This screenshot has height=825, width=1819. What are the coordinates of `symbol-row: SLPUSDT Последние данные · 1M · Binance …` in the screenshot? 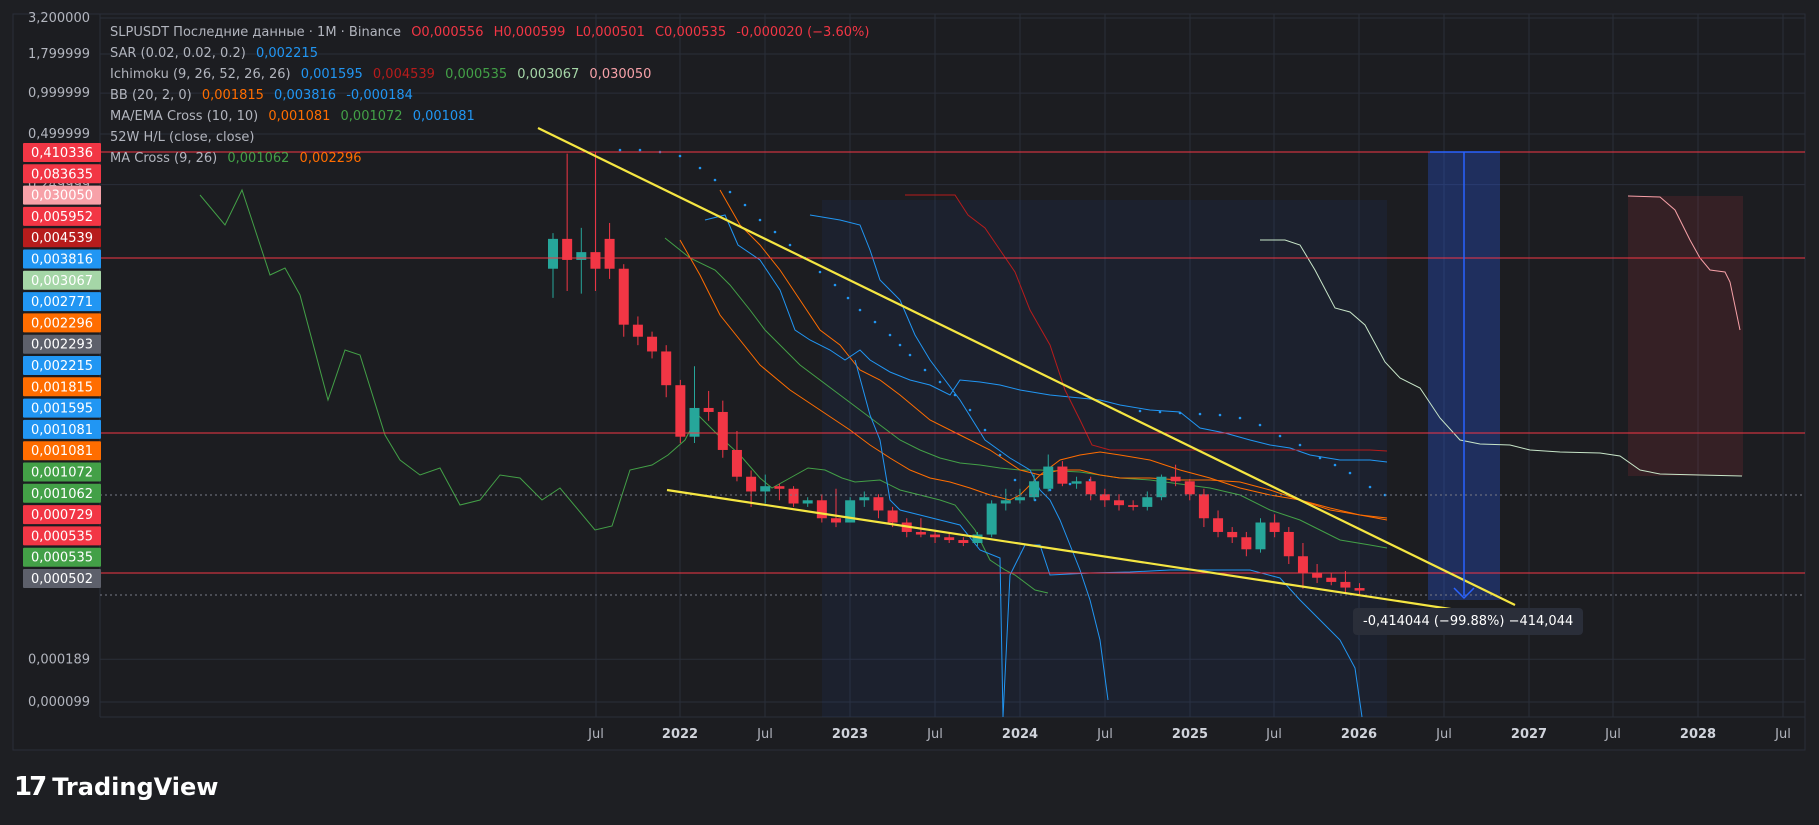 It's located at (492, 32).